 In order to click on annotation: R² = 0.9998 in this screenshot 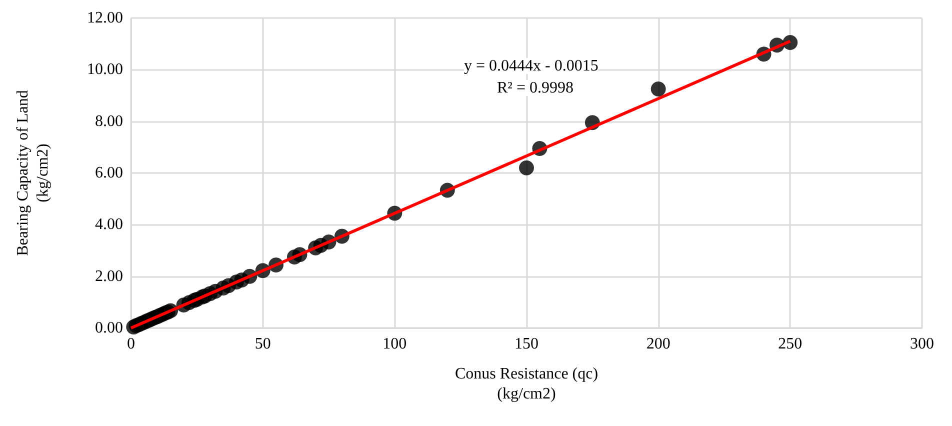, I will do `click(535, 88)`.